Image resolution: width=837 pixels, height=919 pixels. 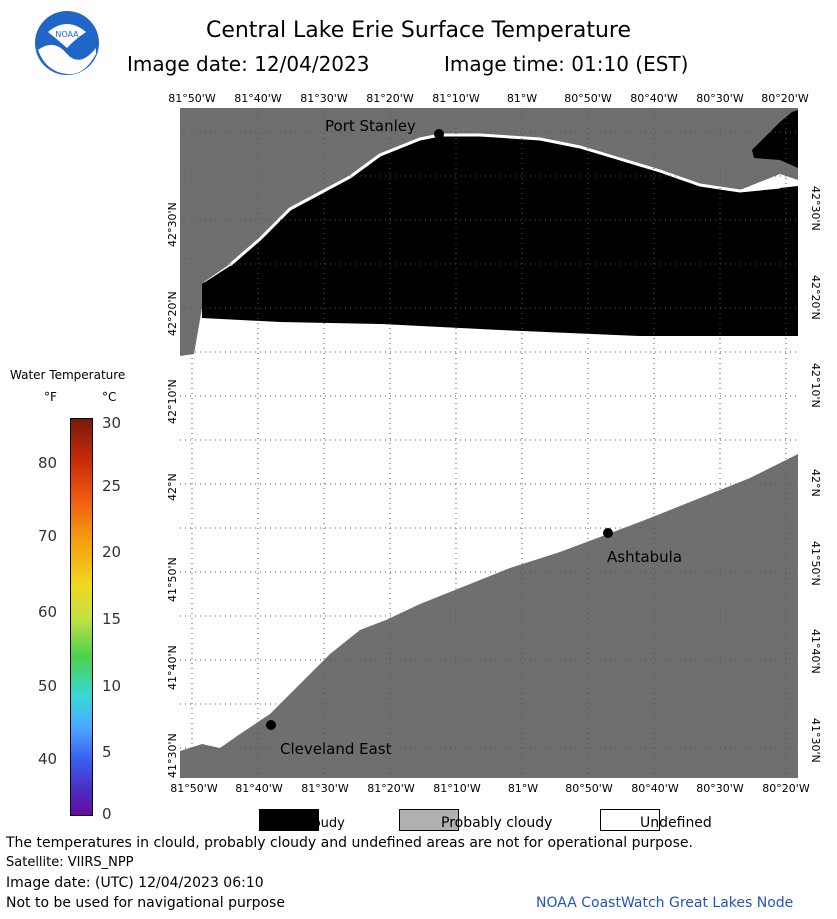 What do you see at coordinates (112, 686) in the screenshot?
I see `legend-c-label: 10` at bounding box center [112, 686].